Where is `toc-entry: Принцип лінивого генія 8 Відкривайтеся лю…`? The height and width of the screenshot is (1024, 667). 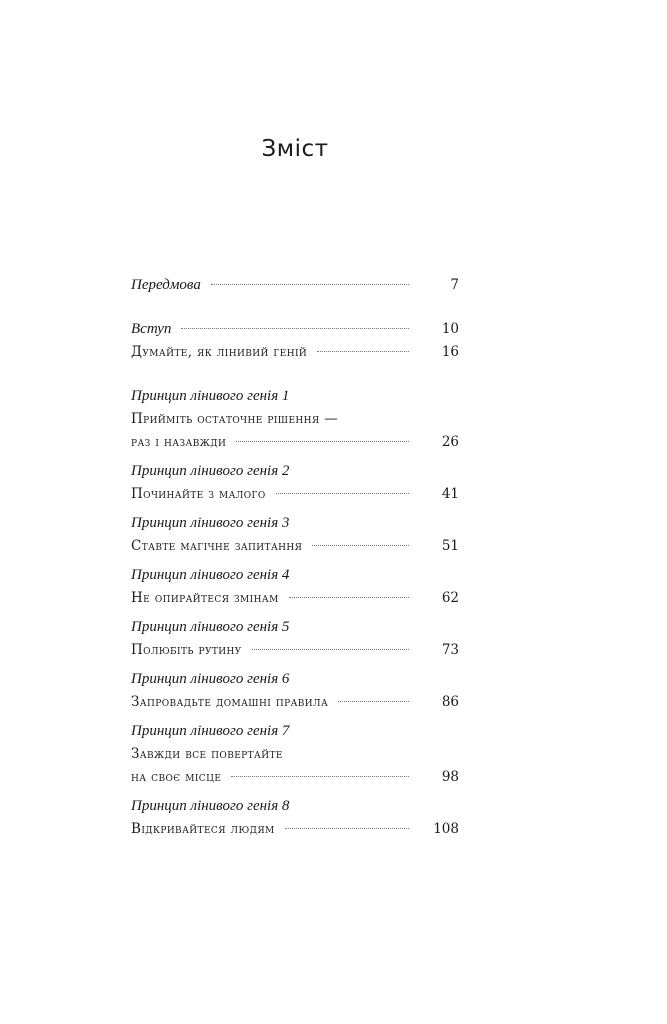 toc-entry: Принцип лінивого генія 8 Відкривайтеся лю… is located at coordinates (295, 818).